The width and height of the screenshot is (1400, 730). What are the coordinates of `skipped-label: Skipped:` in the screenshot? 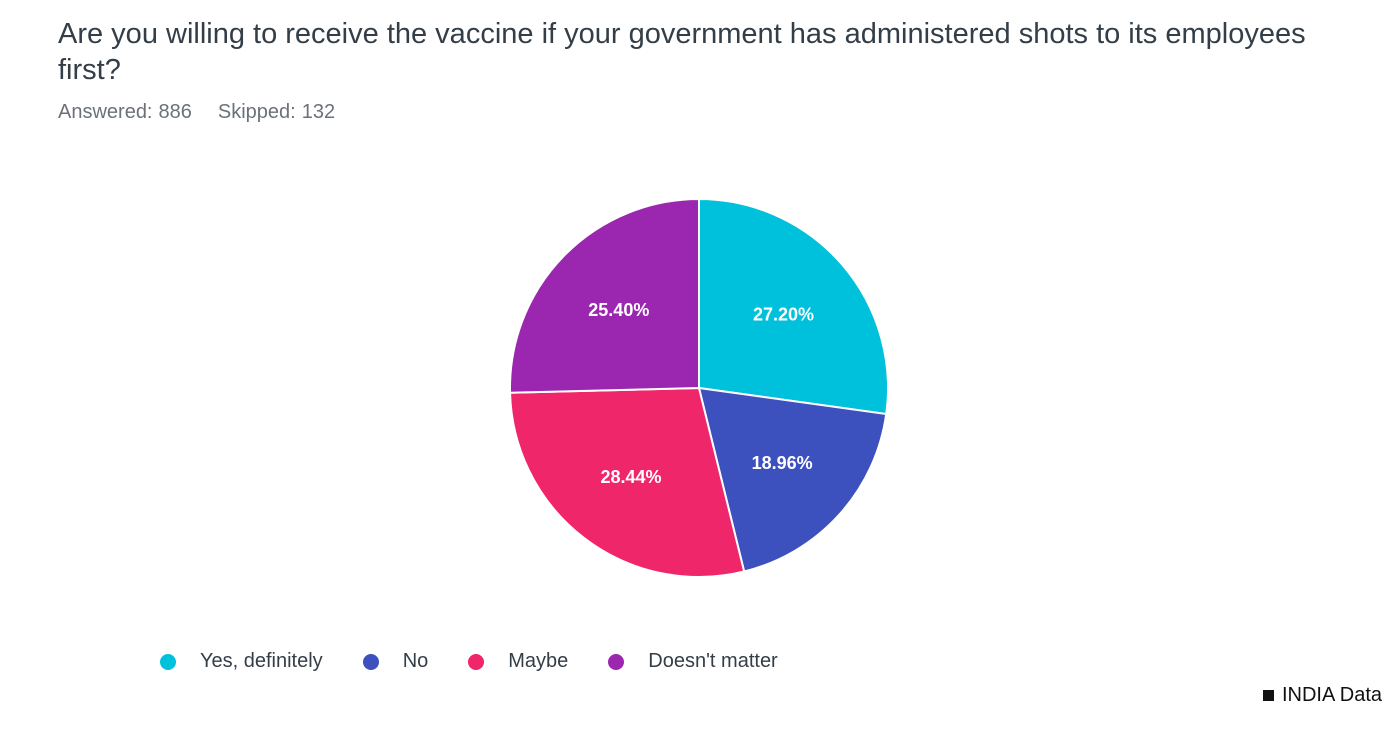 It's located at (256, 112).